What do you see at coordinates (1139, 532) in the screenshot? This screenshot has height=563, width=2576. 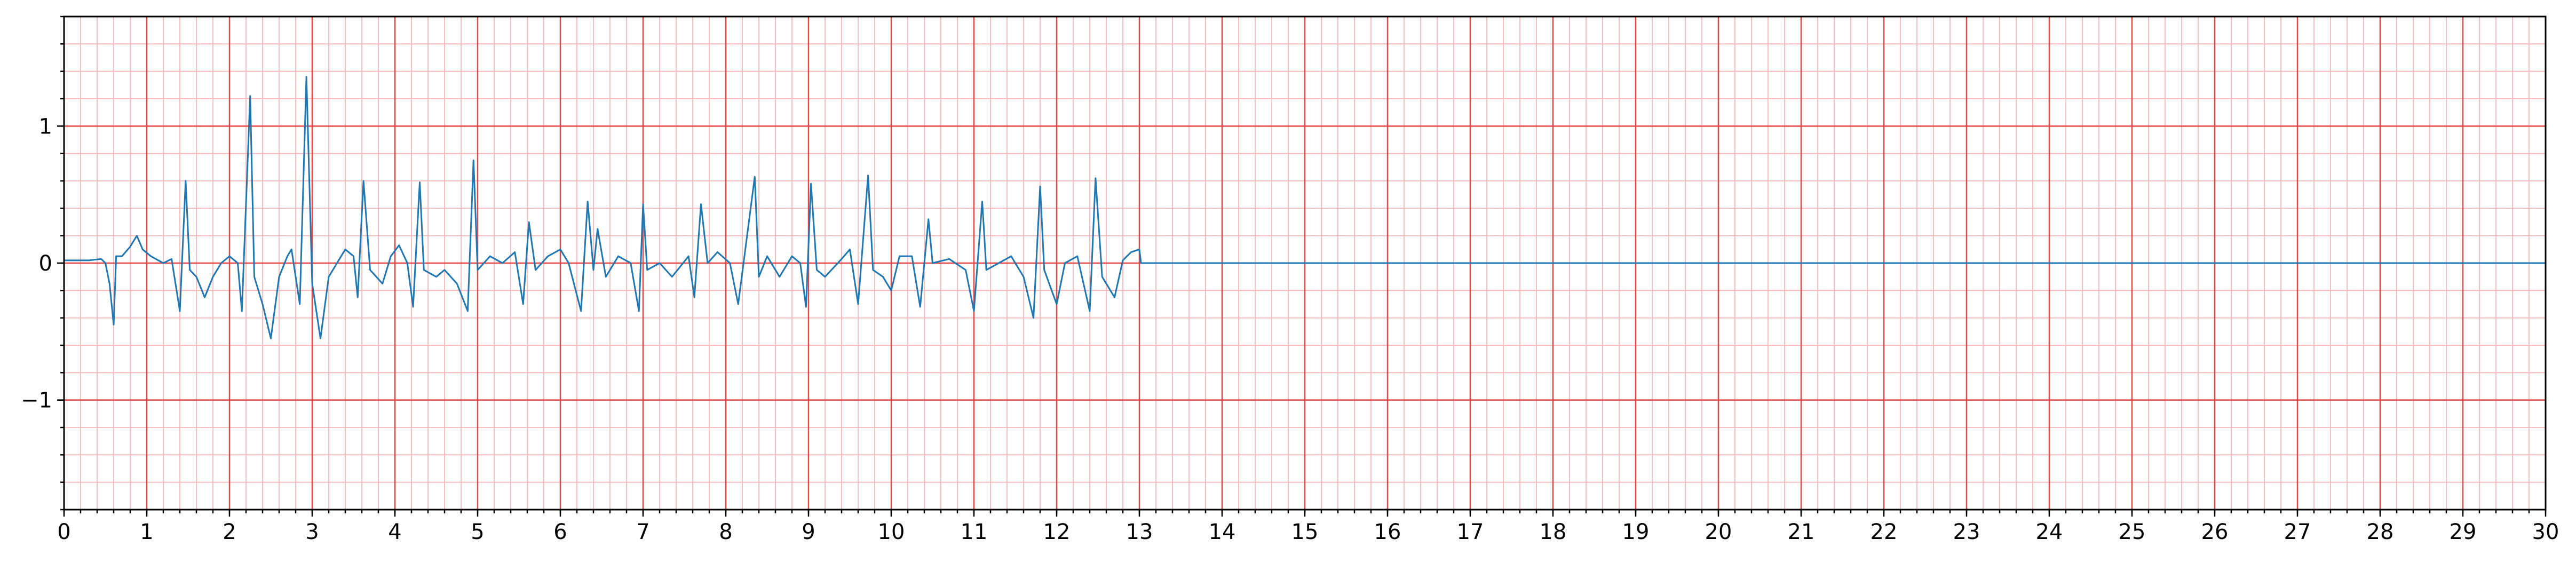 I see `x-tick-label: 13` at bounding box center [1139, 532].